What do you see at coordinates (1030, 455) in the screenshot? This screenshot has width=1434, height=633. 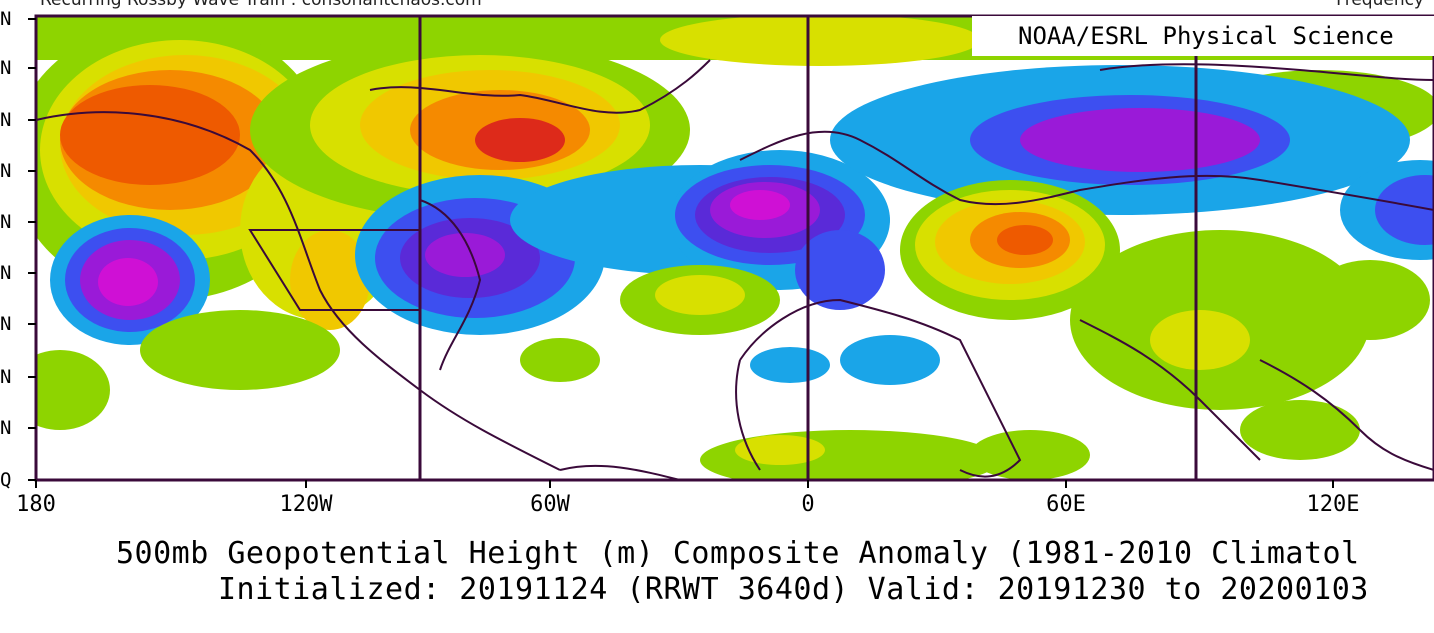 I see `east-africa-green` at bounding box center [1030, 455].